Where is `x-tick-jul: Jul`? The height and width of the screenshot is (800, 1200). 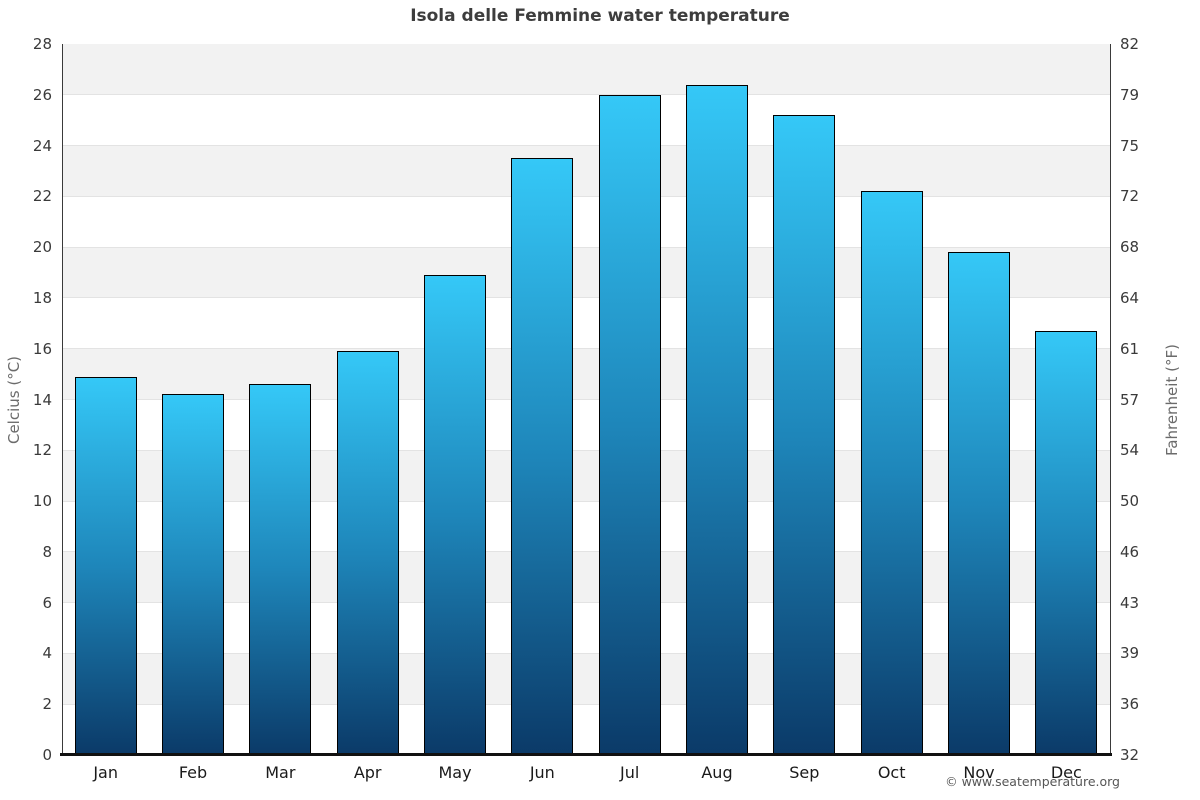 x-tick-jul: Jul is located at coordinates (630, 772).